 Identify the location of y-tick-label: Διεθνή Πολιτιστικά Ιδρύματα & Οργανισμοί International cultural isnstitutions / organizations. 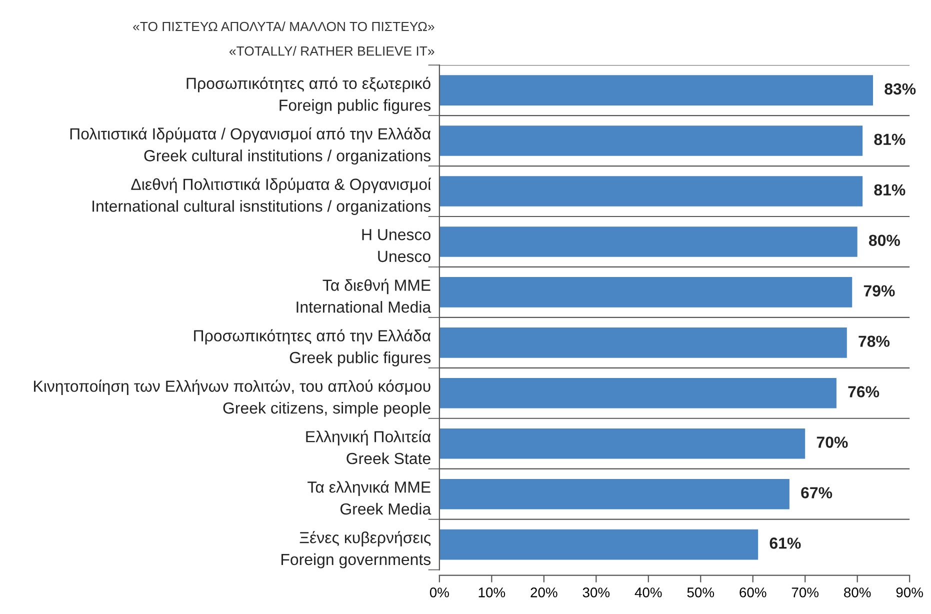
(261, 196).